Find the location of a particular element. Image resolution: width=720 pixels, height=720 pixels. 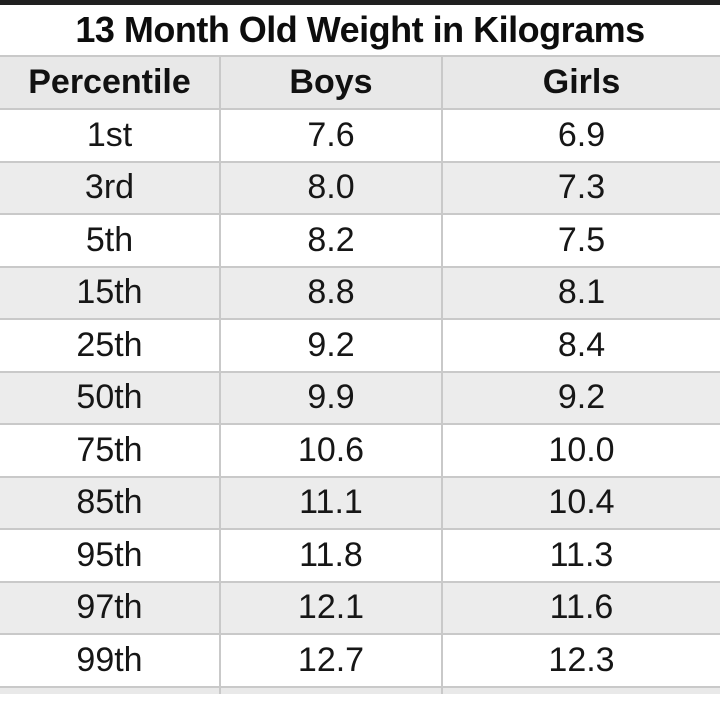

percentile-cell: 25th is located at coordinates (110, 345).